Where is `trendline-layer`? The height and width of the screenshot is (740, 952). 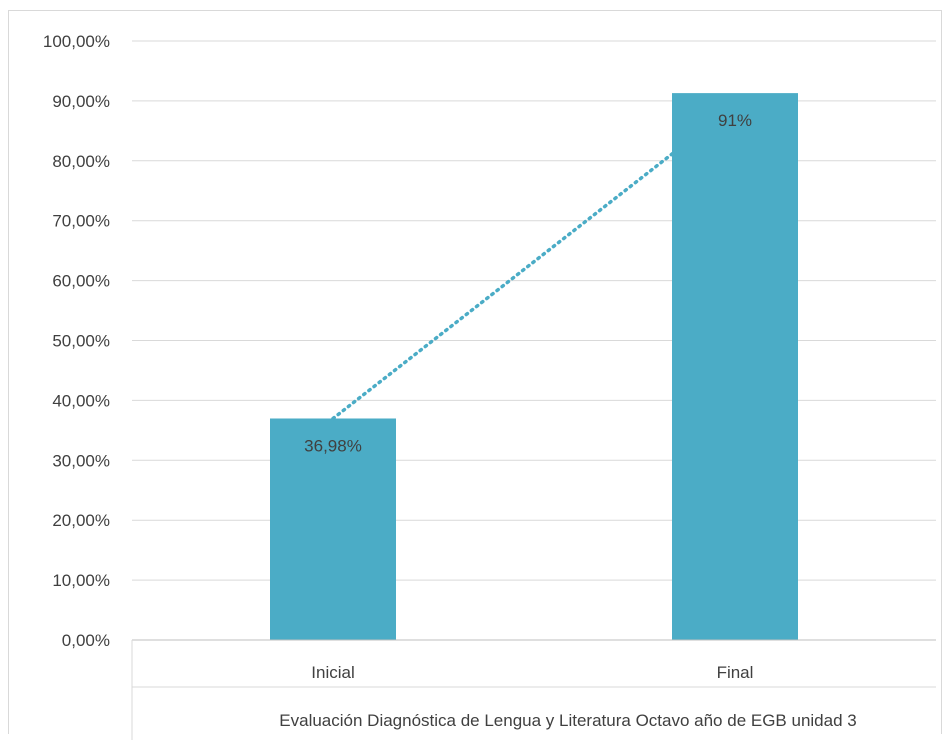
trendline-layer is located at coordinates (505, 284).